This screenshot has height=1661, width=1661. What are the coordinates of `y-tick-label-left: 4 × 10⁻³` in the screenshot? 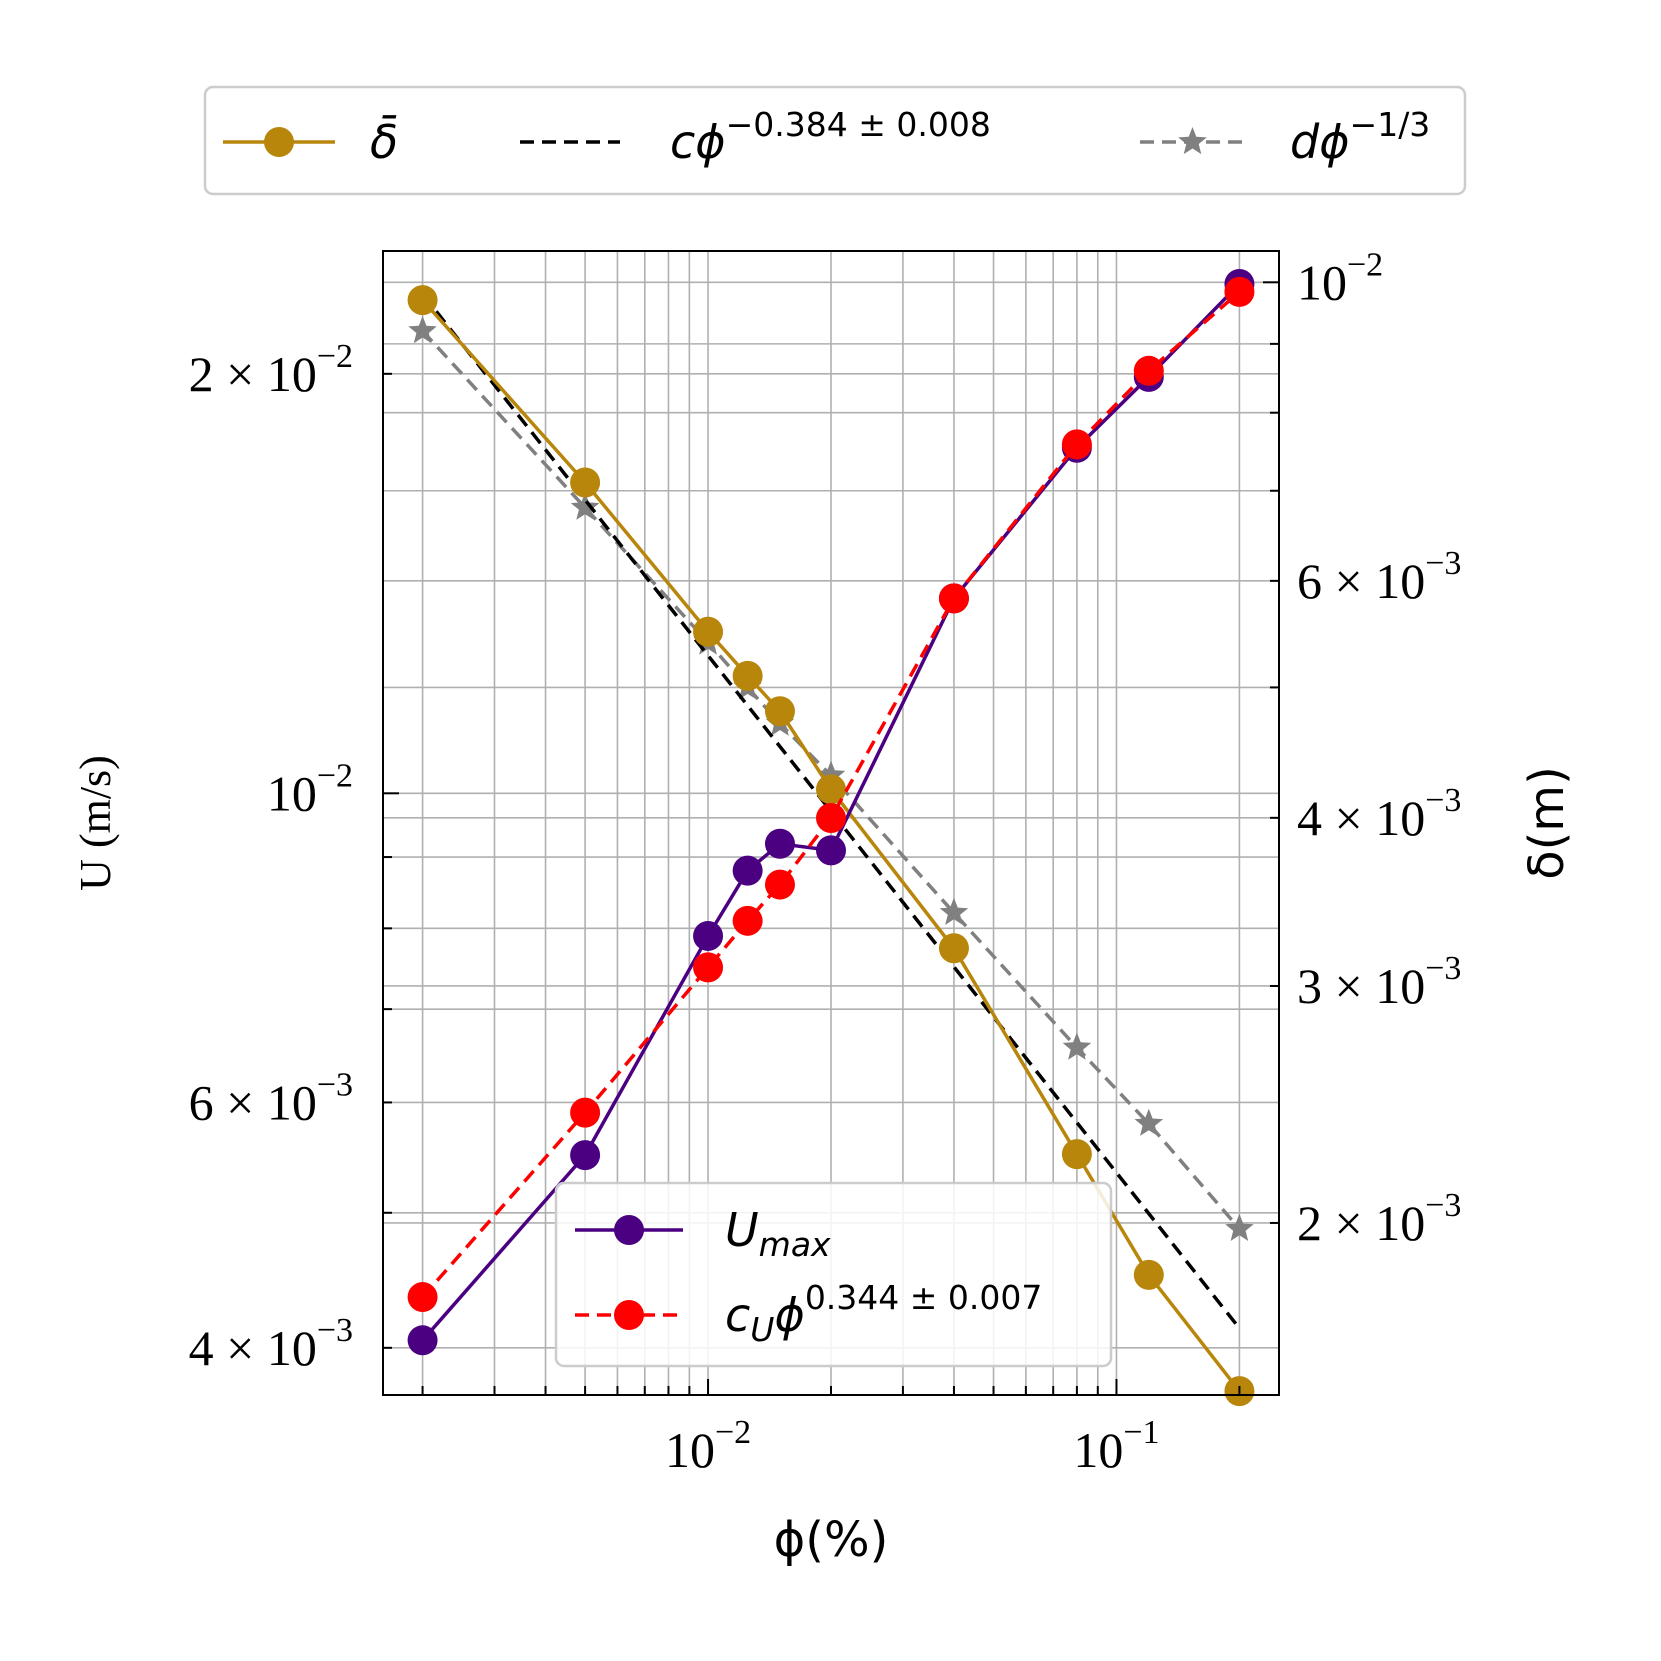 It's located at (271, 1344).